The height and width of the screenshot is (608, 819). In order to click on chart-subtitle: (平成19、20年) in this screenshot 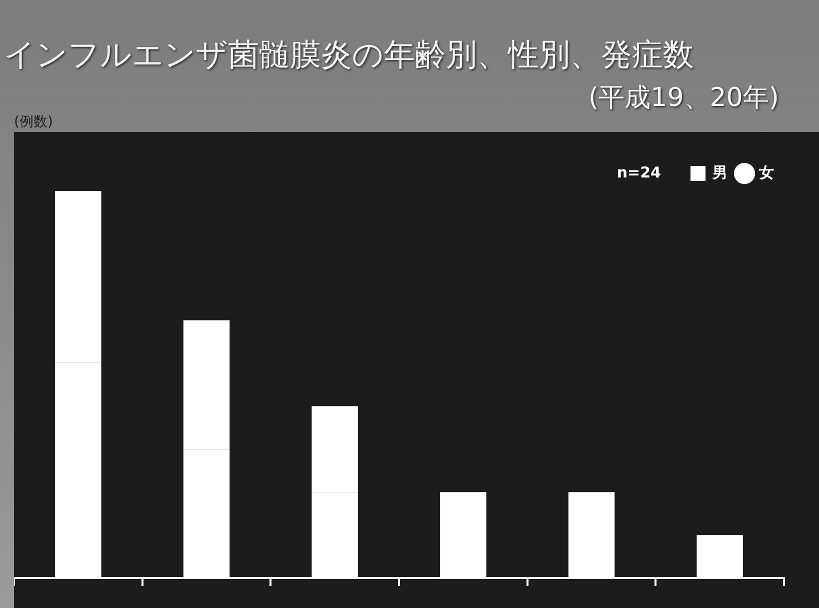, I will do `click(683, 98)`.